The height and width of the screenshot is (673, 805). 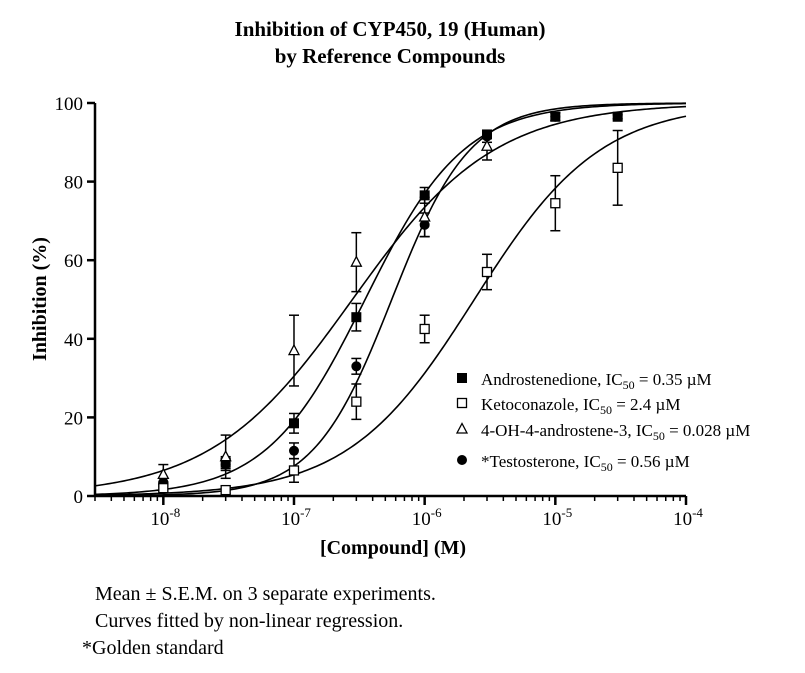 What do you see at coordinates (393, 548) in the screenshot?
I see `x-axis-label: [Compound] (M)` at bounding box center [393, 548].